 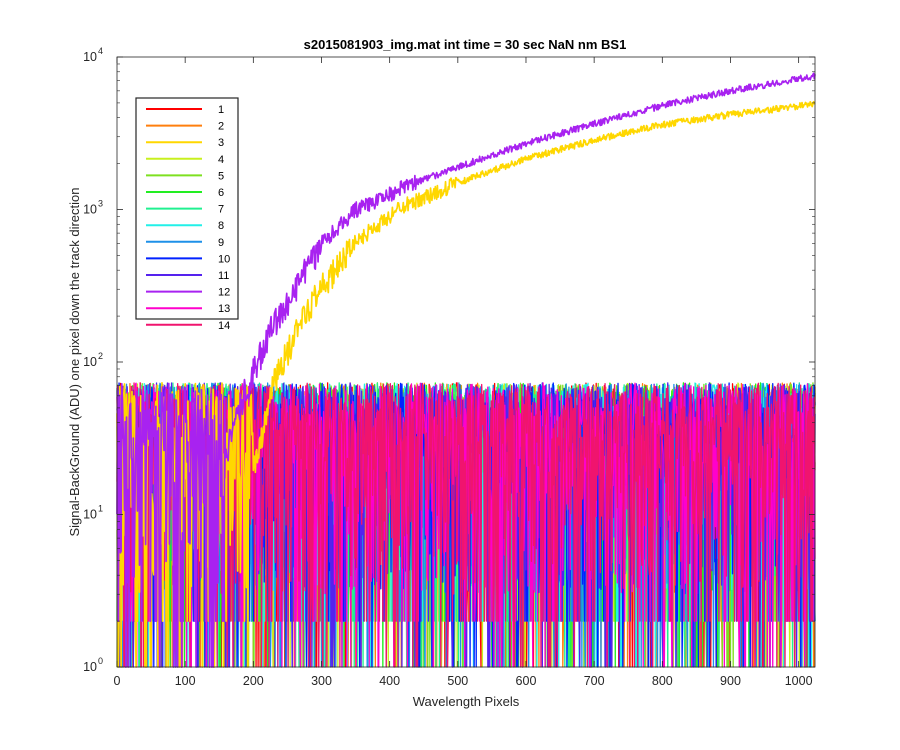 What do you see at coordinates (221, 210) in the screenshot?
I see `legend-label-7: 7` at bounding box center [221, 210].